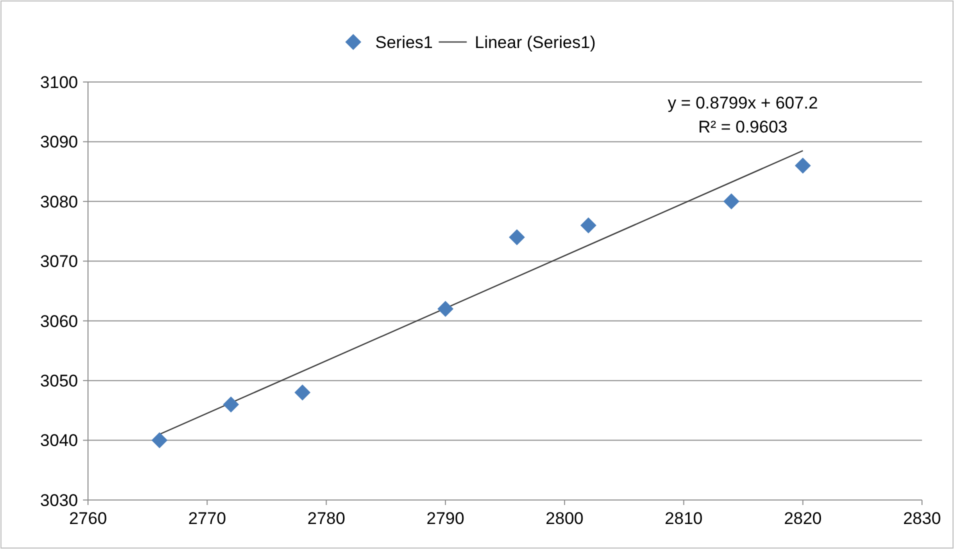  Describe the element at coordinates (59, 321) in the screenshot. I see `y-tick-label: 3060` at that location.